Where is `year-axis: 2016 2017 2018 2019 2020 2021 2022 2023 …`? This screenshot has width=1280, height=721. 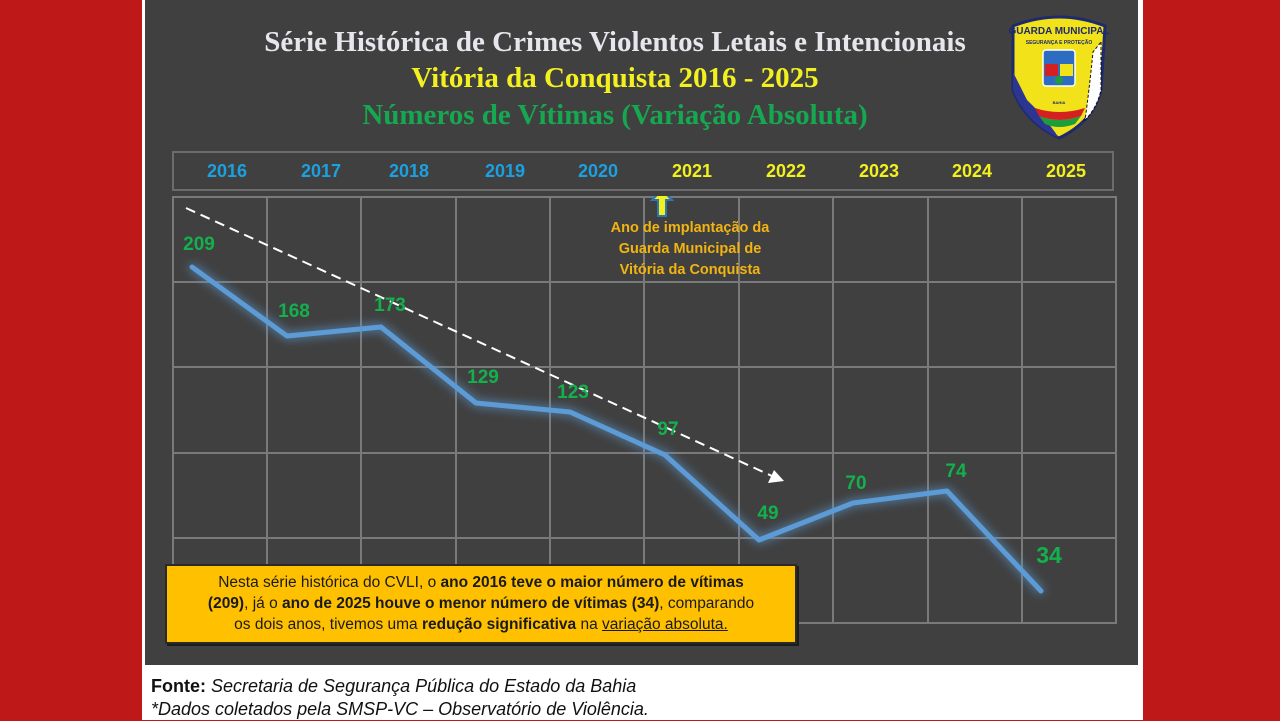 year-axis: 2016 2017 2018 2019 2020 2021 2022 2023 … is located at coordinates (643, 171).